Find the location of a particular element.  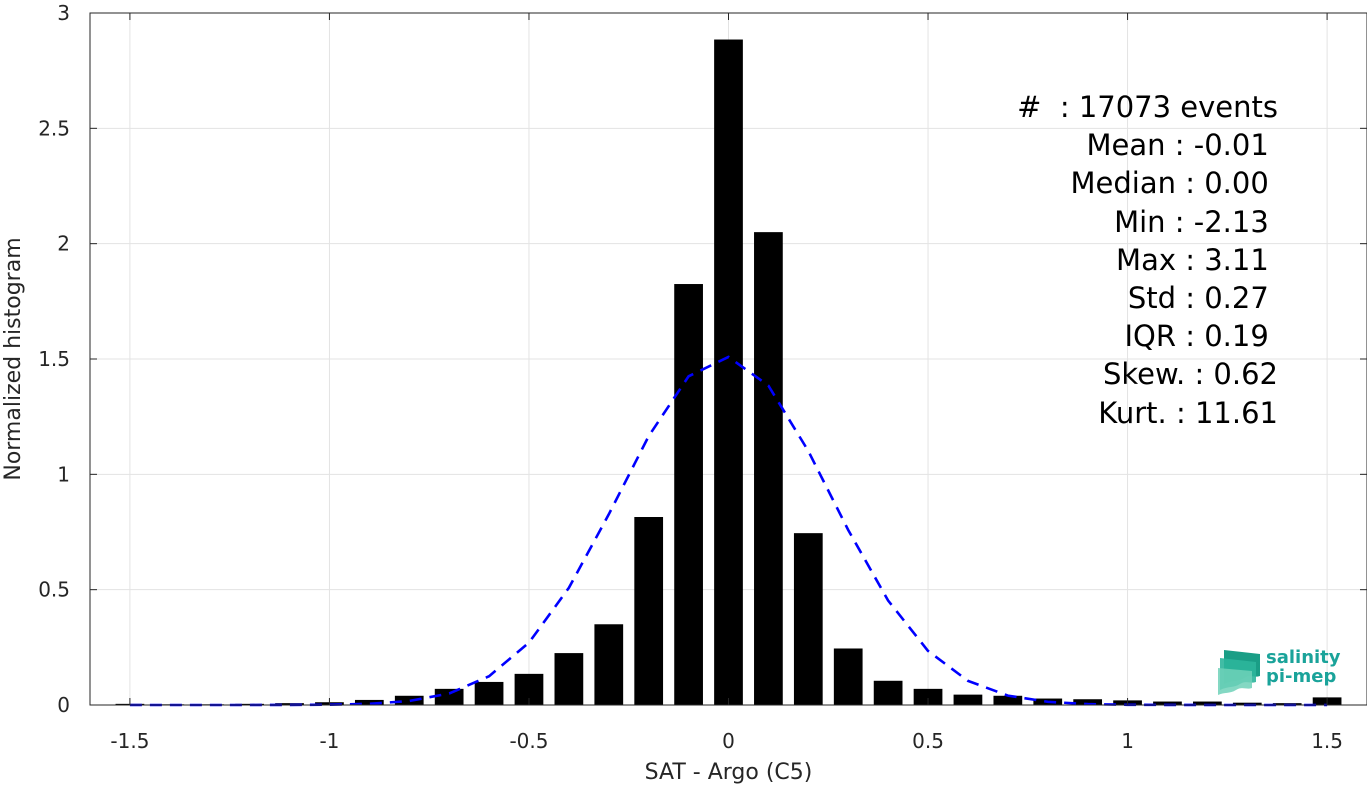

y-tick-label: 1 is located at coordinates (63, 474).